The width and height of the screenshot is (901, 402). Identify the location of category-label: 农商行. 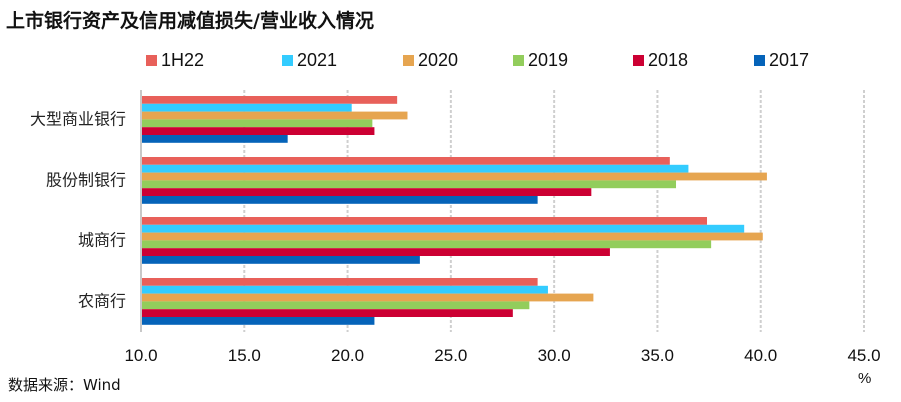
(102, 300).